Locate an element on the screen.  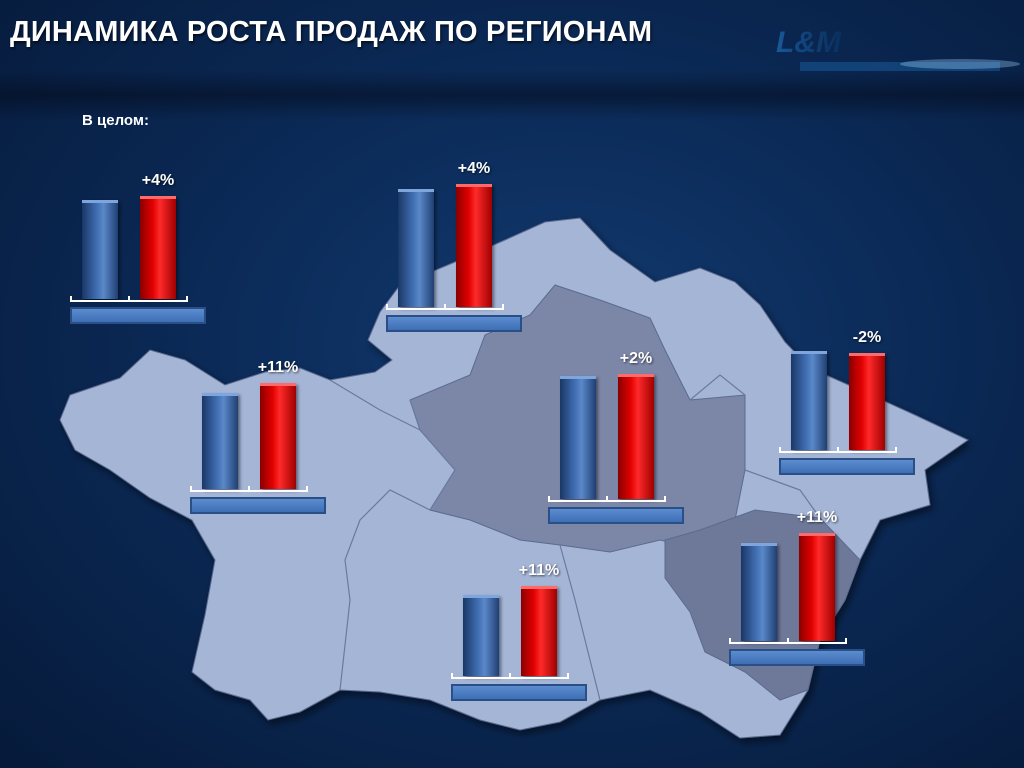
growth-label-overall: +4% is located at coordinates (158, 181).